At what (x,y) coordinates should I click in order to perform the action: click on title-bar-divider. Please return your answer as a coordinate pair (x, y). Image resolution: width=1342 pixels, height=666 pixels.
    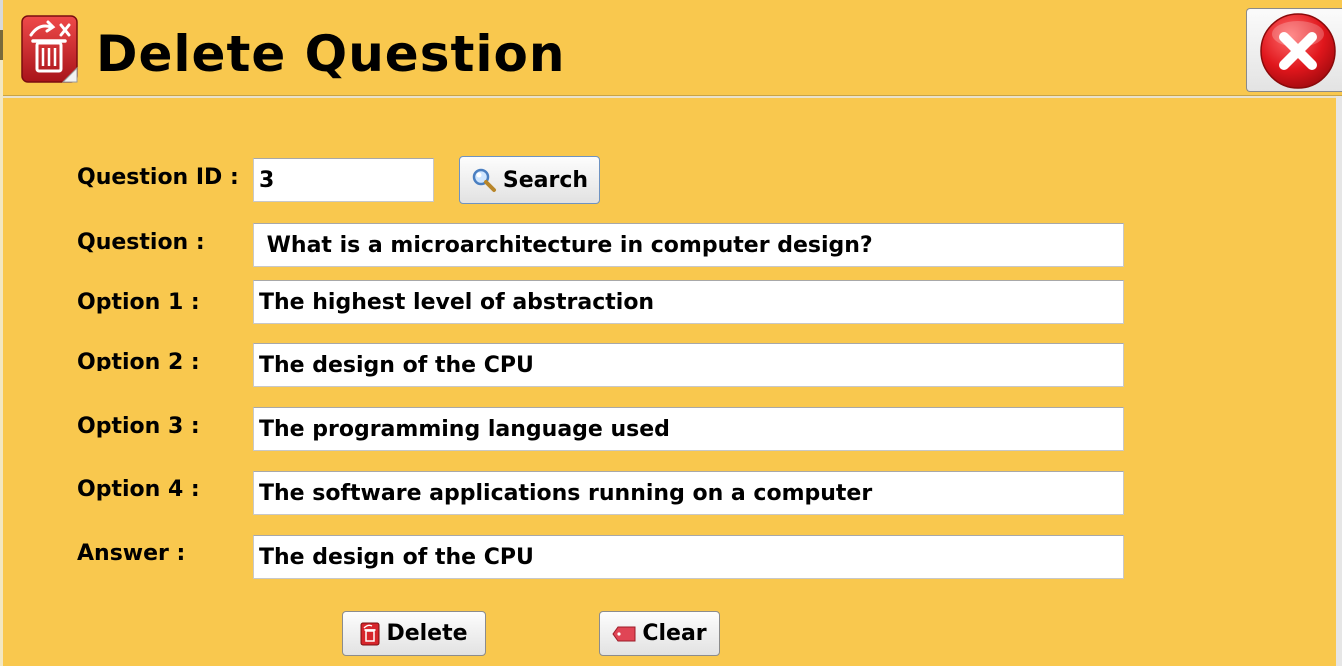
    Looking at the image, I should click on (672, 97).